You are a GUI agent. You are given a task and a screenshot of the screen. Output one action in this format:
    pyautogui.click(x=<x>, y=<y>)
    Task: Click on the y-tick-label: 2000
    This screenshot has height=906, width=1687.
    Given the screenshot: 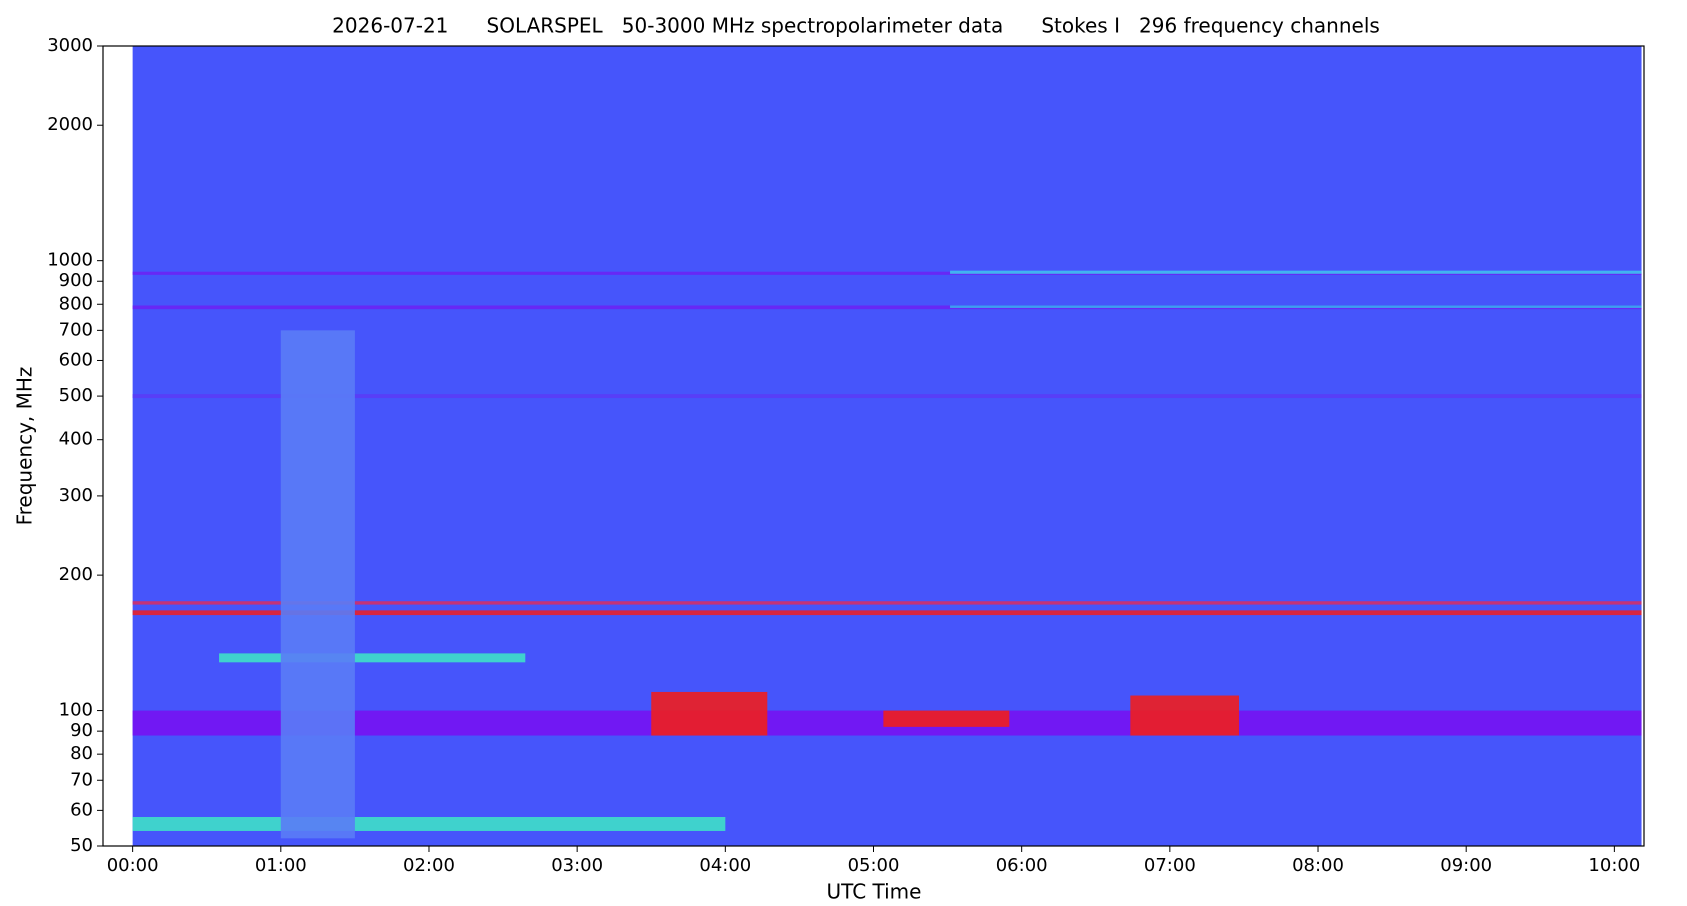 What is the action you would take?
    pyautogui.click(x=70, y=124)
    